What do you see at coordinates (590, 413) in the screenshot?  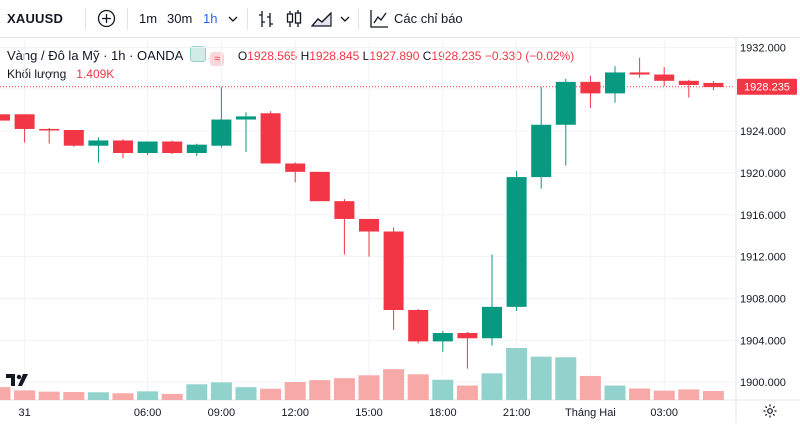 I see `x-tick-label: Tháng Hai` at bounding box center [590, 413].